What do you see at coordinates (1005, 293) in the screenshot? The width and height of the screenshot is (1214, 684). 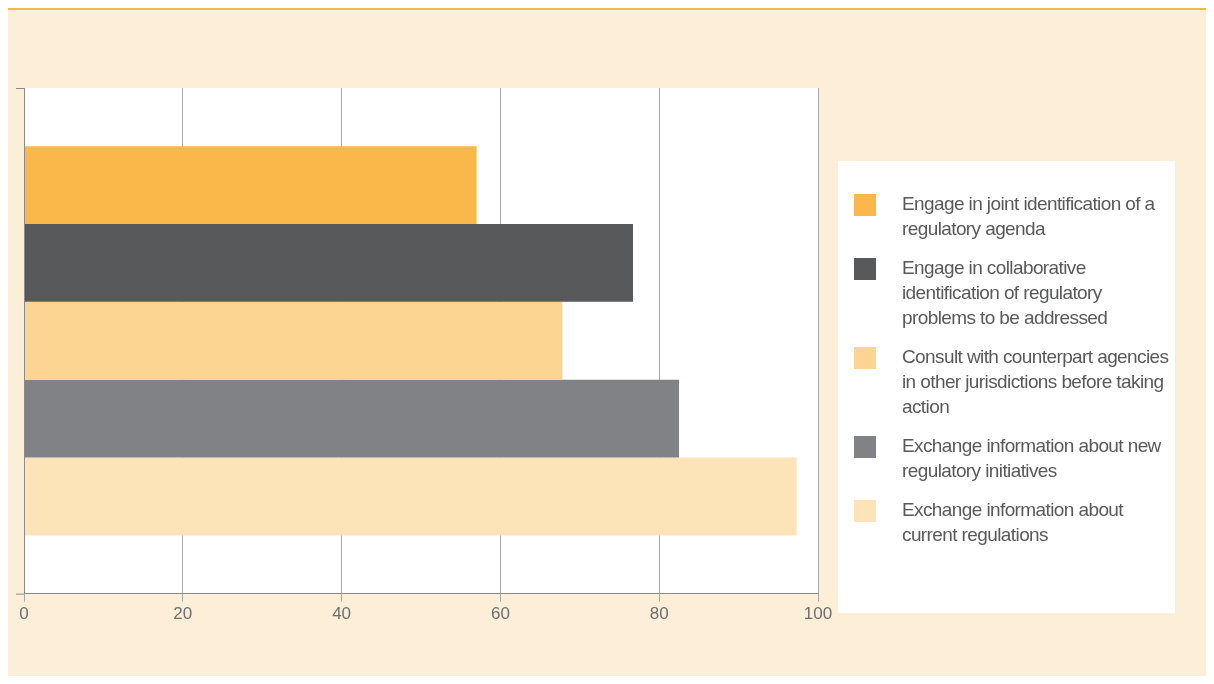 I see `legend-label: Engage in collaborative identification of regulatory problems to be addressed` at bounding box center [1005, 293].